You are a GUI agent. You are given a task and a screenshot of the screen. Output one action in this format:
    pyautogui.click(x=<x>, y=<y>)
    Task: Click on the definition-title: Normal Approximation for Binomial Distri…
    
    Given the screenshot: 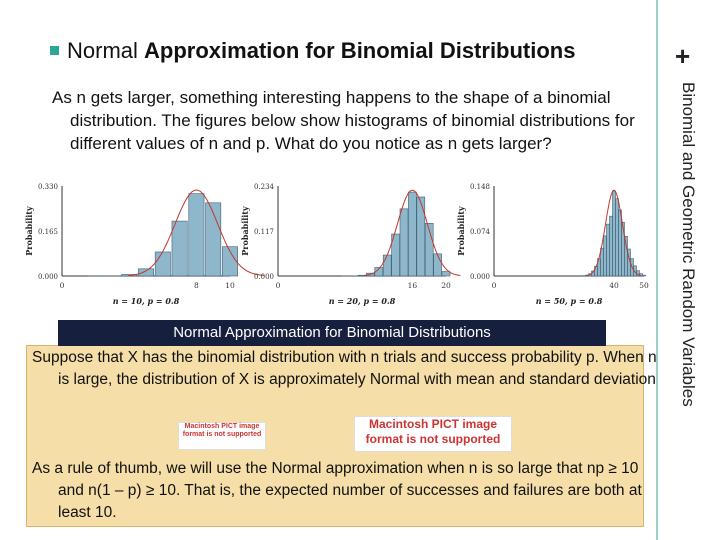 What is the action you would take?
    pyautogui.click(x=332, y=333)
    